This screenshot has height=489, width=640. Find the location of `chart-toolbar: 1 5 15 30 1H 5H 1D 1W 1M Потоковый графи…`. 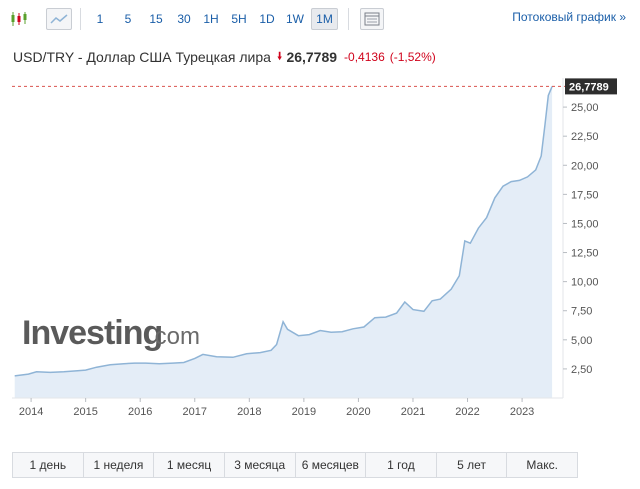

chart-toolbar: 1 5 15 30 1H 5H 1D 1W 1M Потоковый графи… is located at coordinates (320, 19).